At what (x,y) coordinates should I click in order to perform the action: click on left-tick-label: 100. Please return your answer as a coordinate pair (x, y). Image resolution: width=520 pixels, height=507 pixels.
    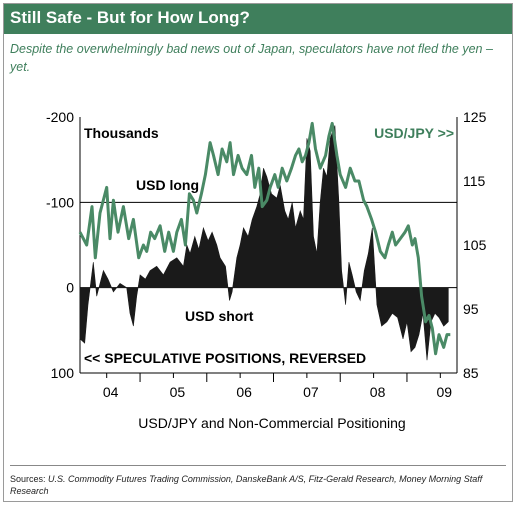
    Looking at the image, I should click on (63, 373).